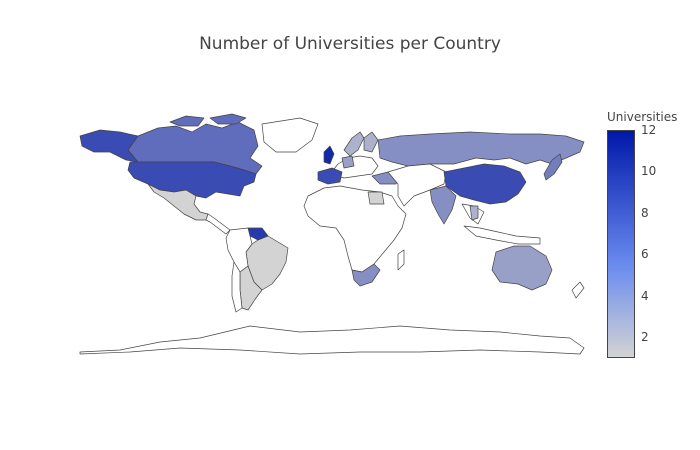  Describe the element at coordinates (332, 340) in the screenshot. I see `region-antarctica` at that location.